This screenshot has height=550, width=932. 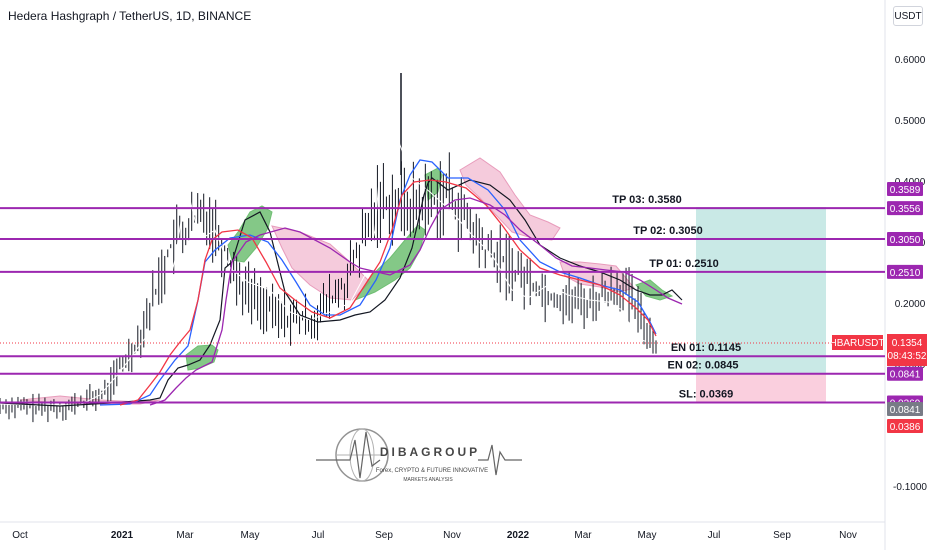 I want to click on axis-tag-value: 0.0386, so click(x=905, y=427).